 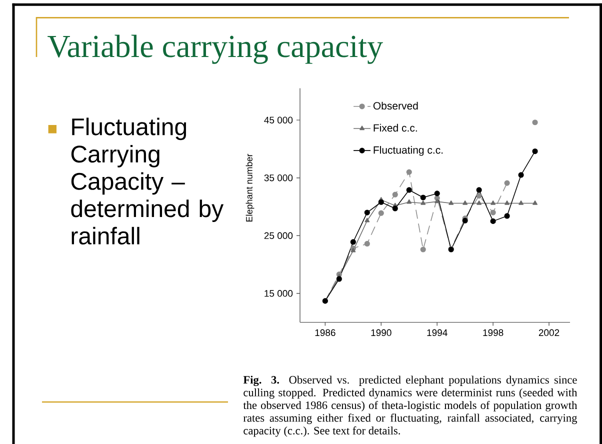 I want to click on x-tick-label: 1994, so click(x=437, y=332).